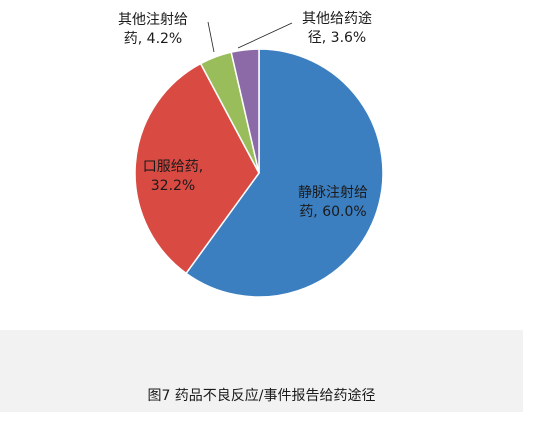  Describe the element at coordinates (261, 396) in the screenshot. I see `figure-caption: 图7 药品不良反应/事件报告给药途径` at that location.